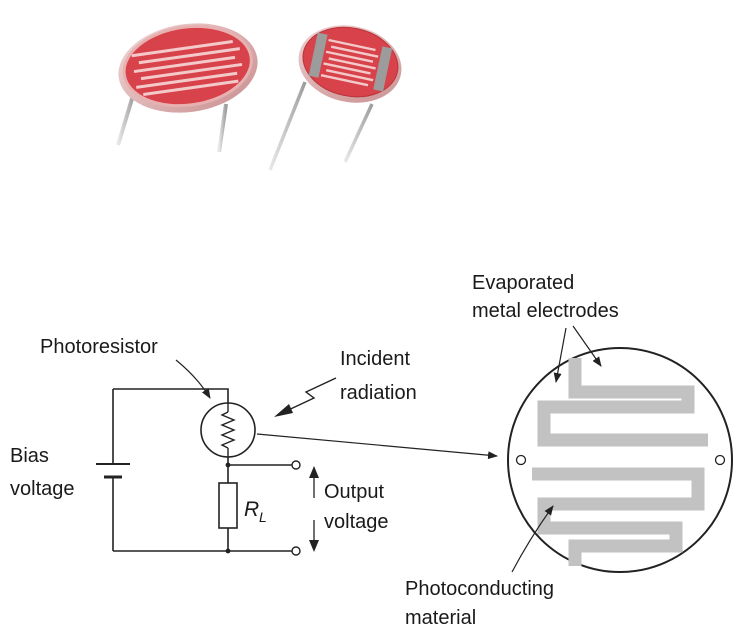  I want to click on circled-resistor-icon, so click(228, 430).